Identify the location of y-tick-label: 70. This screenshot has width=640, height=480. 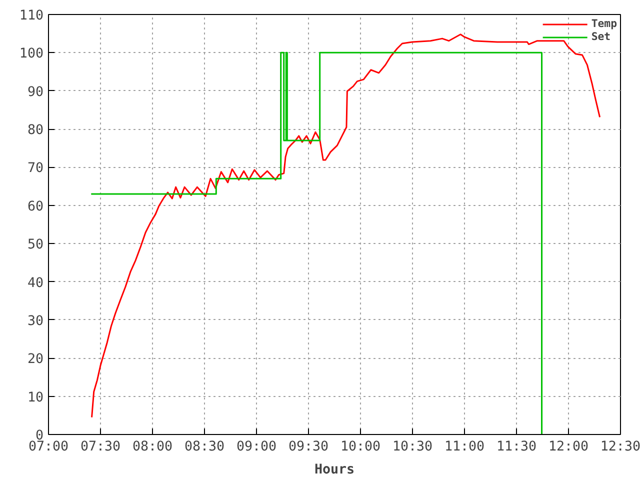
(35, 168).